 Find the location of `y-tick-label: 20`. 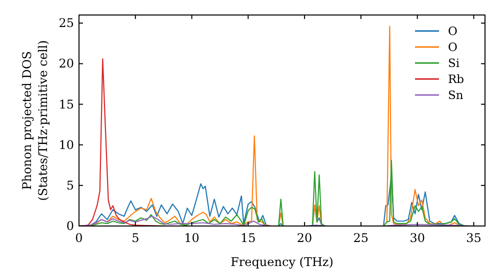

y-tick-label: 20 is located at coordinates (66, 63).